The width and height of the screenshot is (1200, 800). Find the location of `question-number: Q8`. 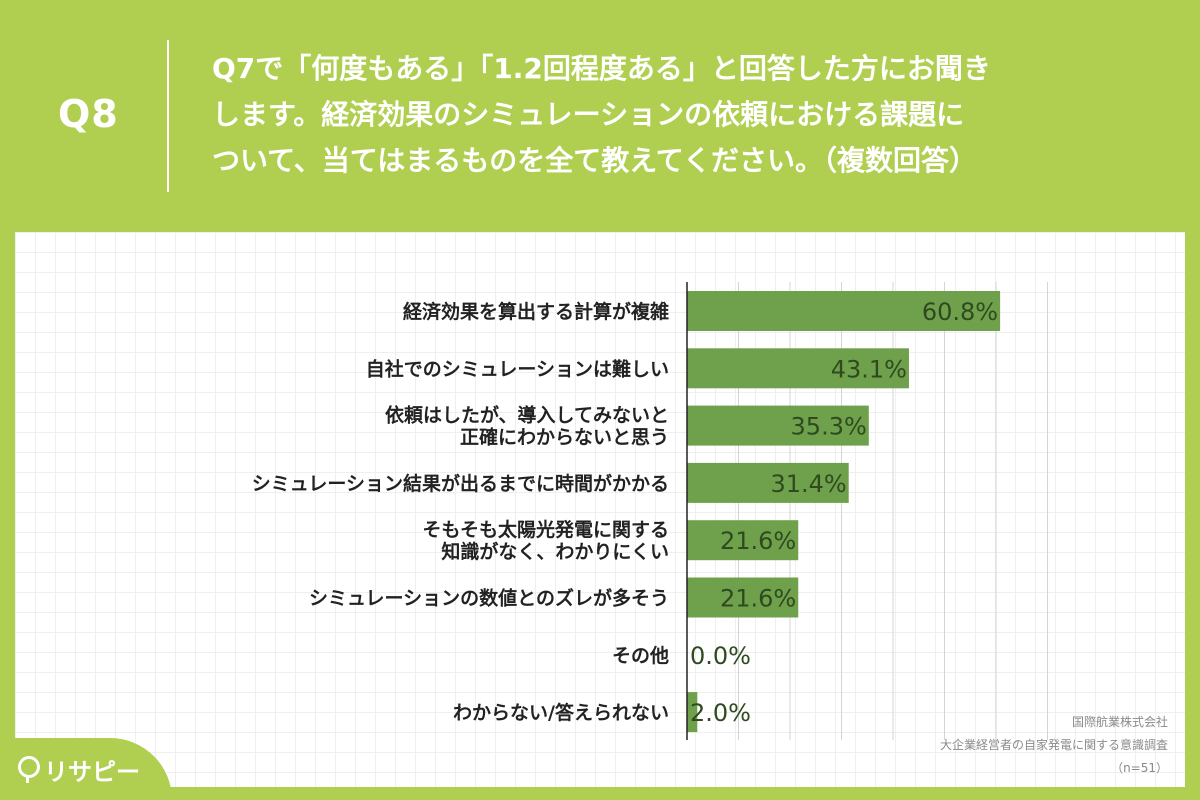

question-number: Q8 is located at coordinates (88, 114).